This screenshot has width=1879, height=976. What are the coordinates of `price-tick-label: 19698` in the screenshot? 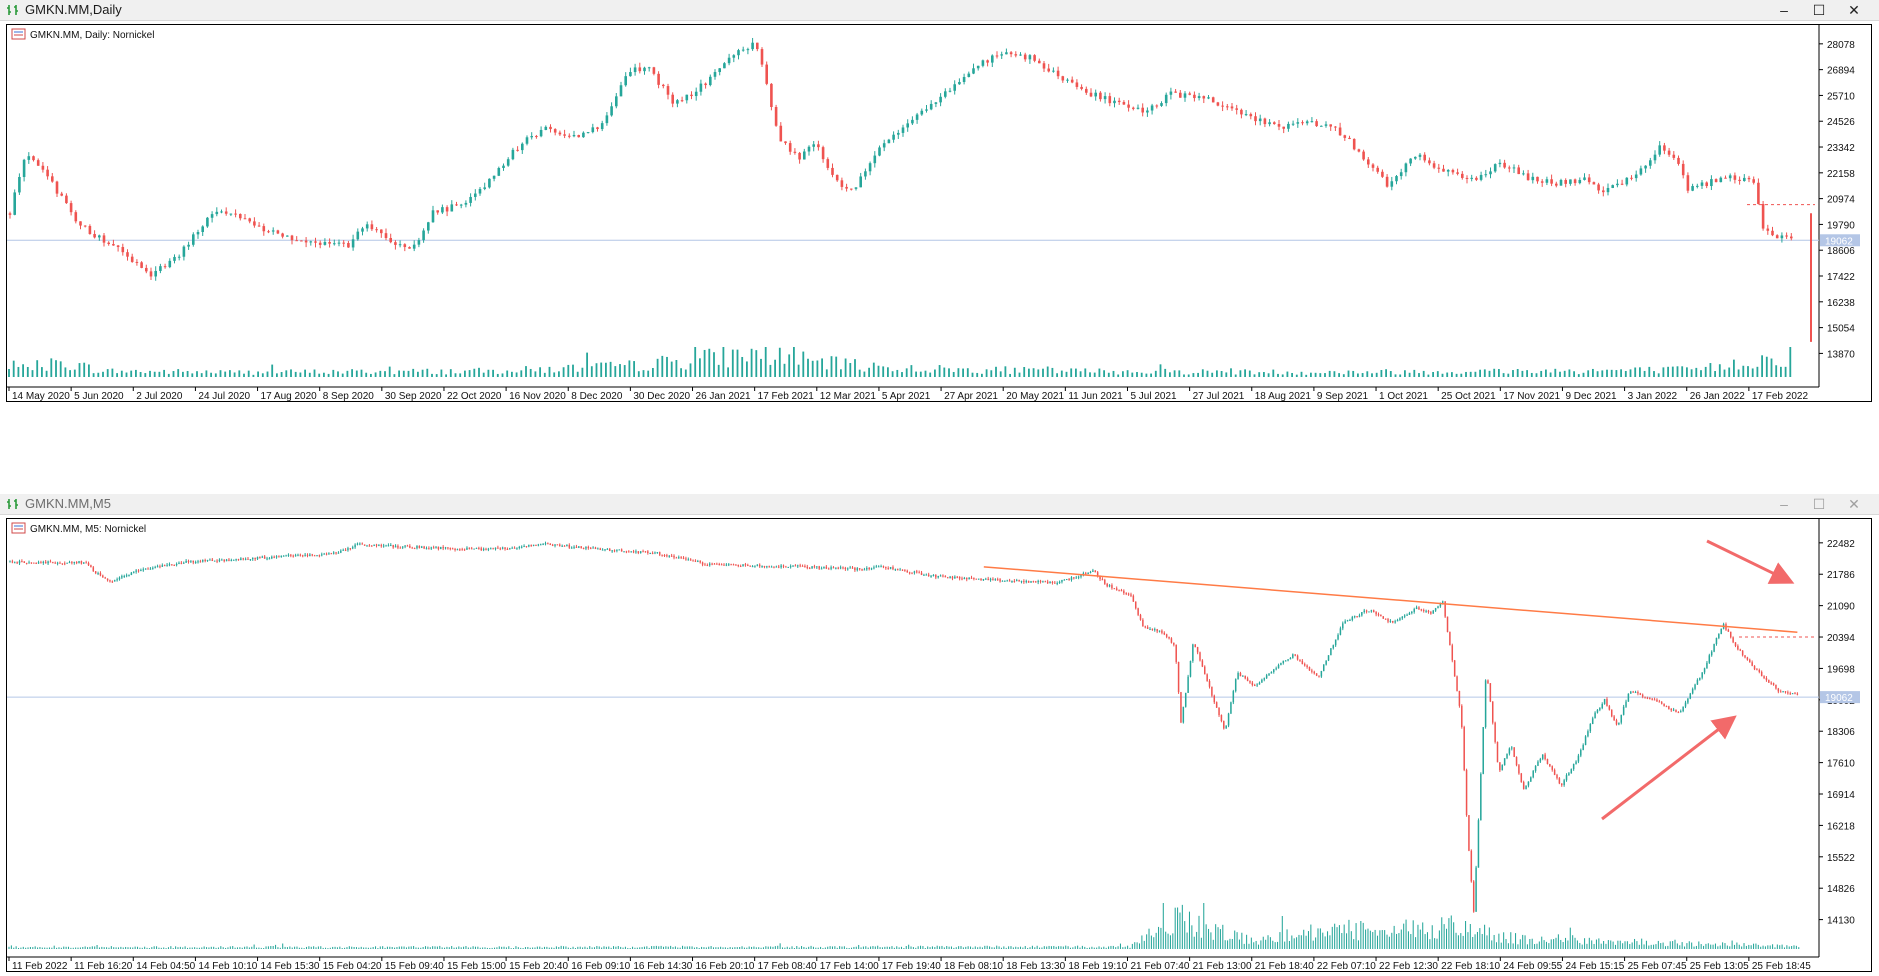 It's located at (1841, 669).